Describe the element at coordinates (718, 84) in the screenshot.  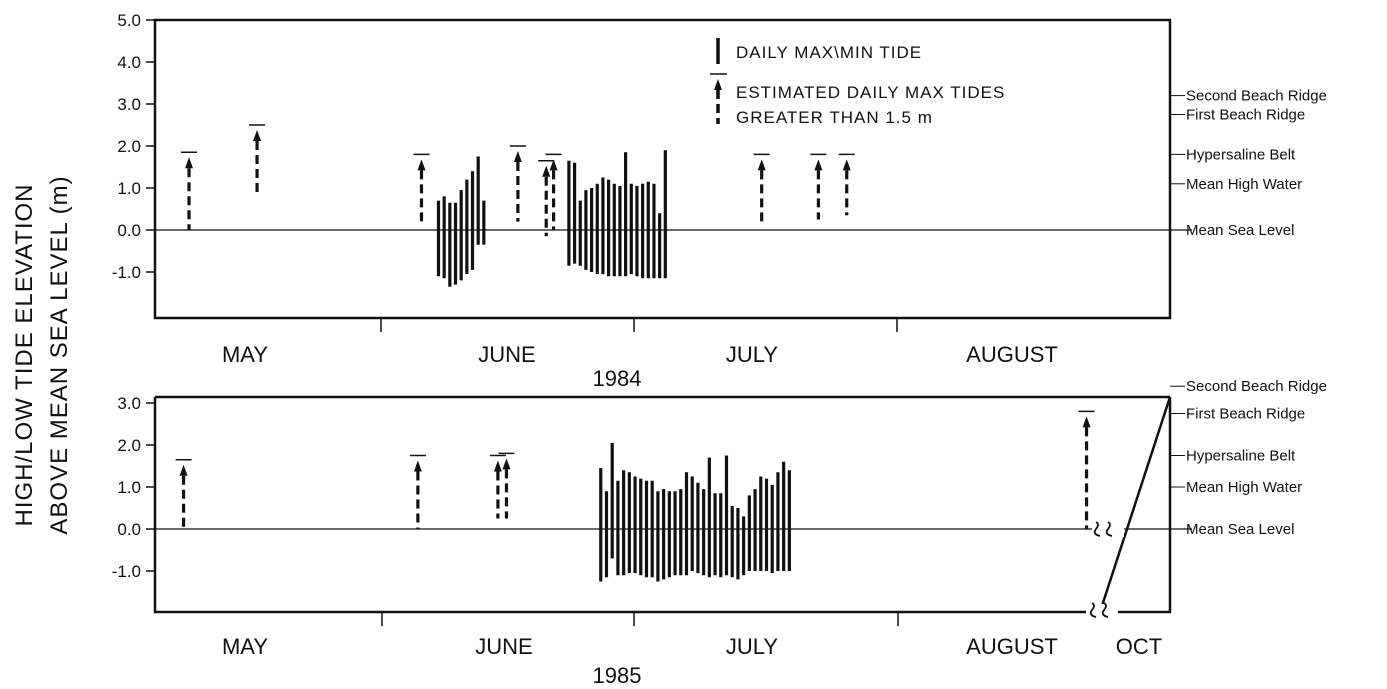
I see `legend-dashed-arrowhead` at that location.